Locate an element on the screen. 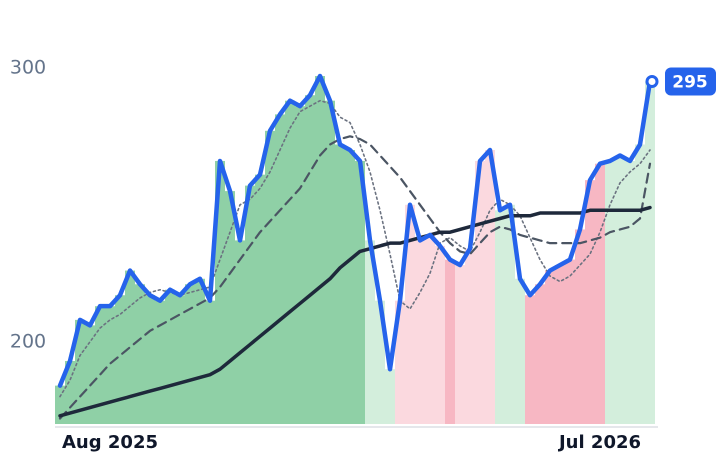  value-badge is located at coordinates (690, 81).